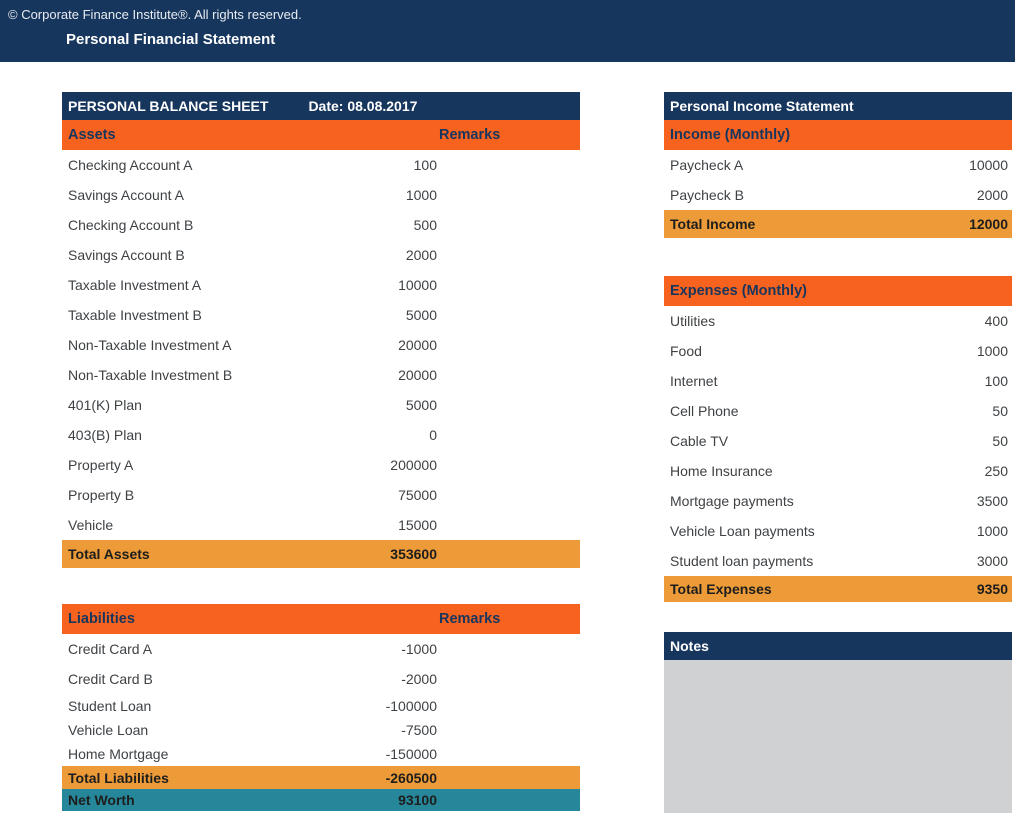 The width and height of the screenshot is (1015, 829). Describe the element at coordinates (321, 800) in the screenshot. I see `net-worth-row: Net Worth 93100` at that location.